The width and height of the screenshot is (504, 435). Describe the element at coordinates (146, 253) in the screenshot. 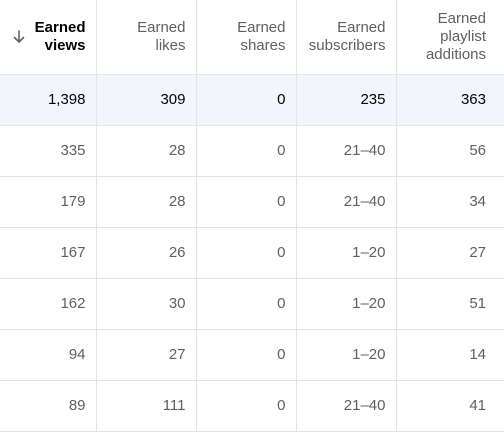

I see `cell-earned-likes: 26` at that location.